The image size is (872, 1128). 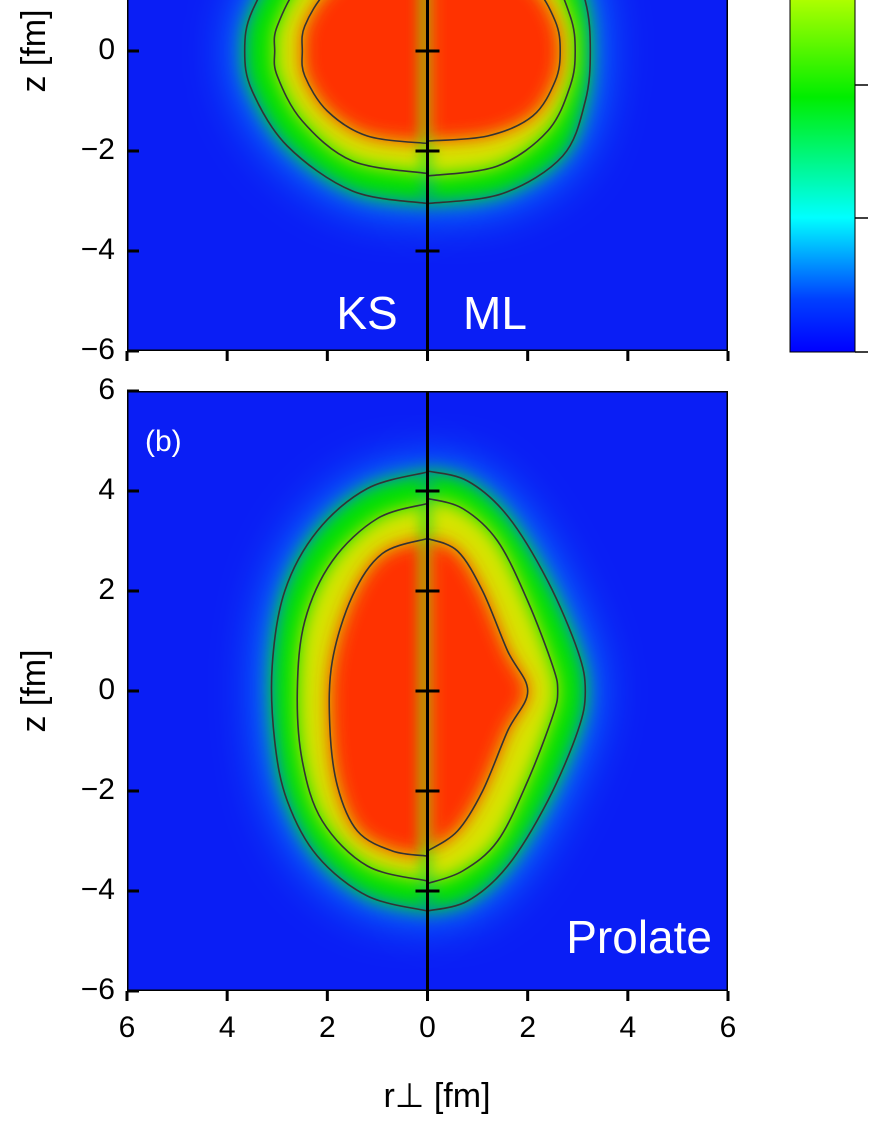 What do you see at coordinates (106, 489) in the screenshot?
I see `y-tick-label: 4` at bounding box center [106, 489].